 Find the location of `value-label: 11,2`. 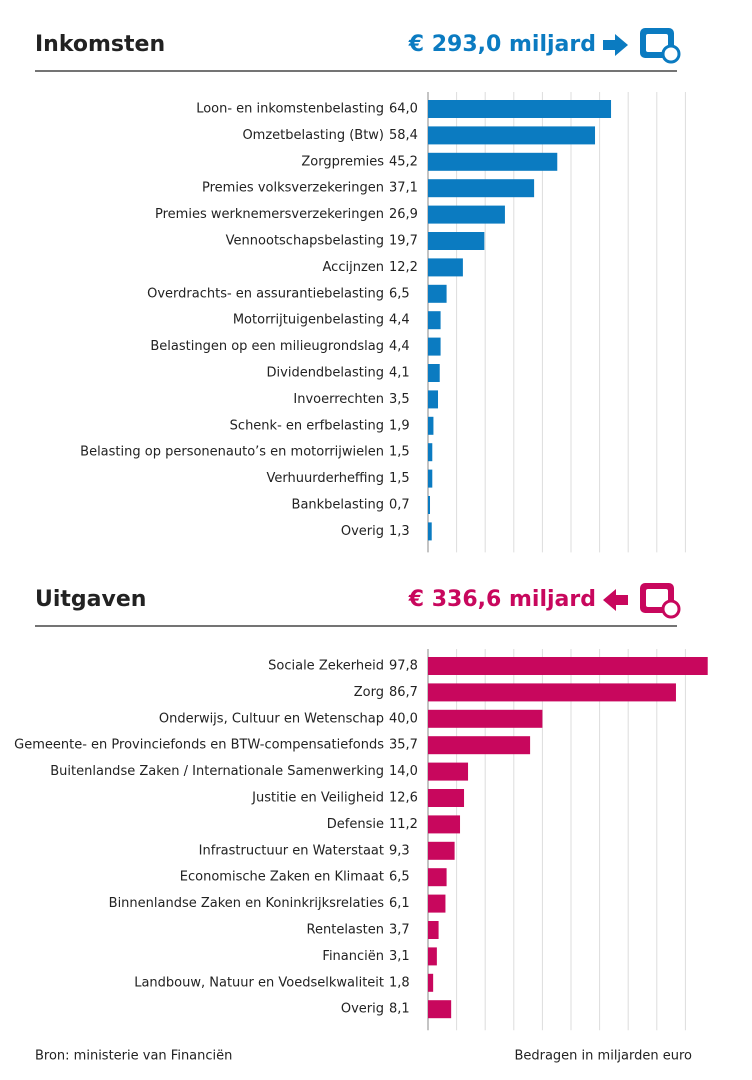

value-label: 11,2 is located at coordinates (403, 824).